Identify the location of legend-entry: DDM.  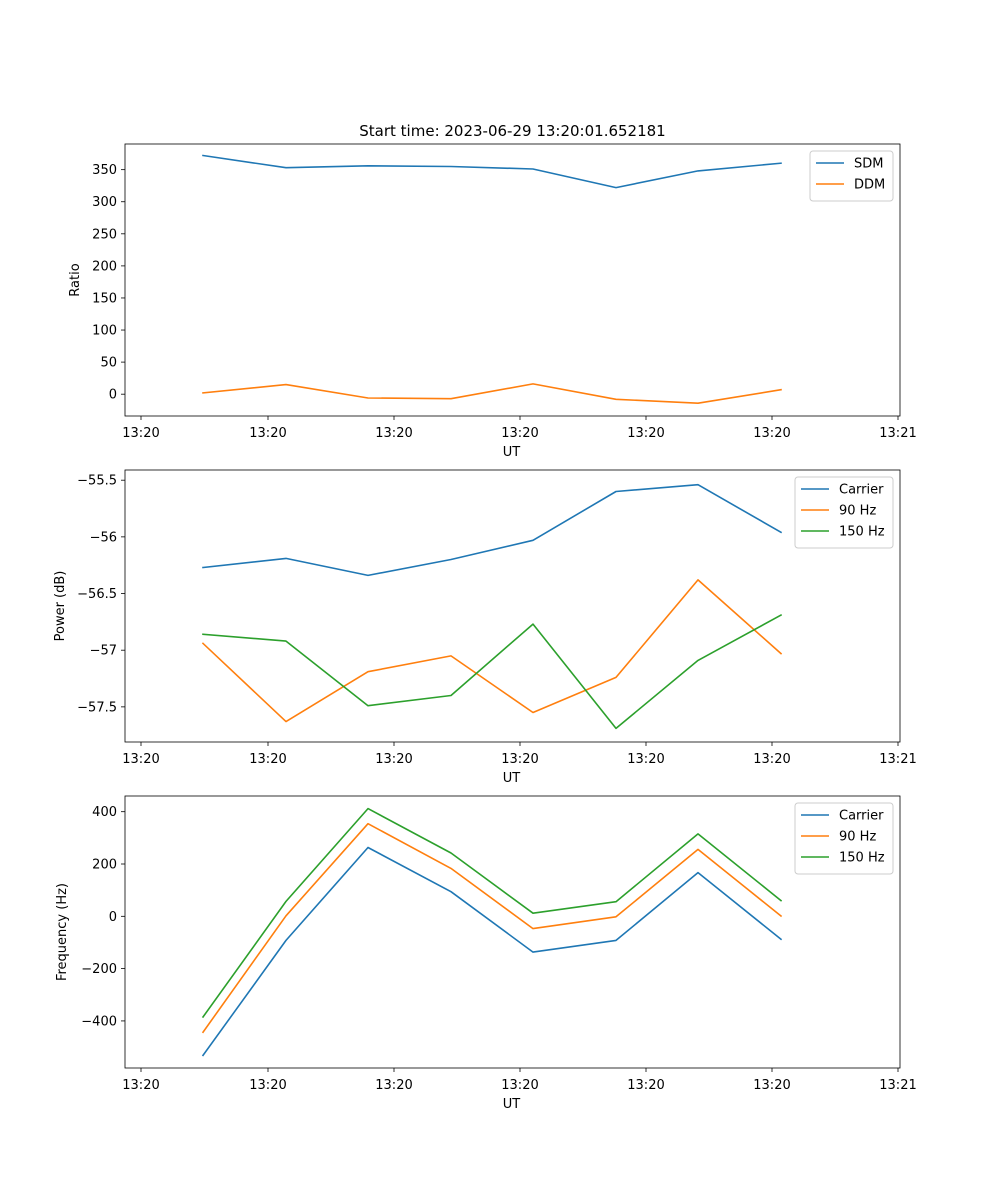
(869, 185).